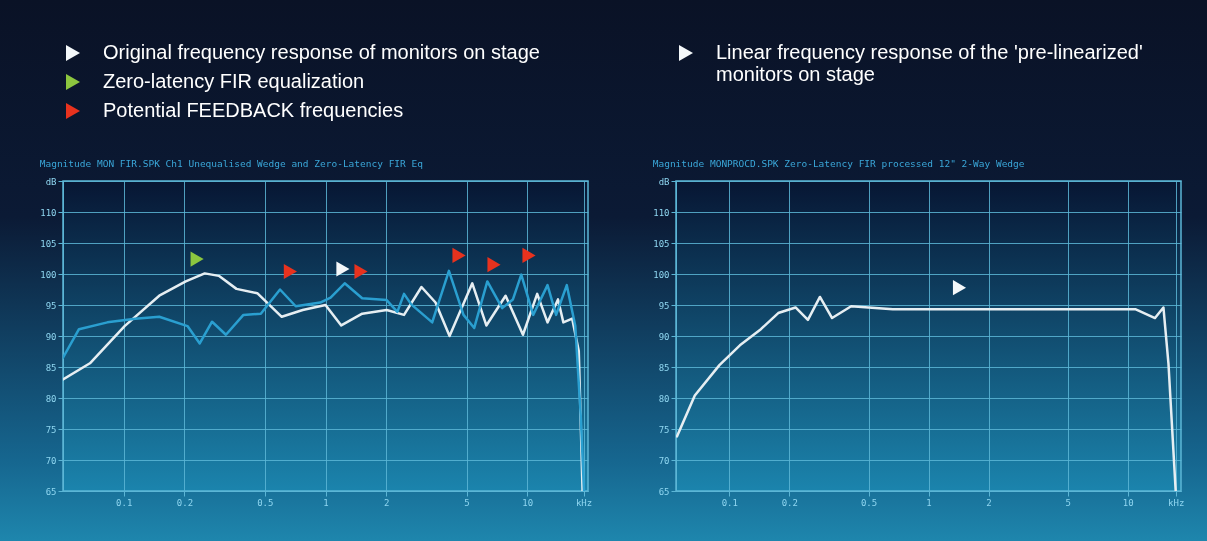 Image resolution: width=1207 pixels, height=541 pixels. What do you see at coordinates (234, 81) in the screenshot?
I see `legend-label: Zero-latency FIR equalization` at bounding box center [234, 81].